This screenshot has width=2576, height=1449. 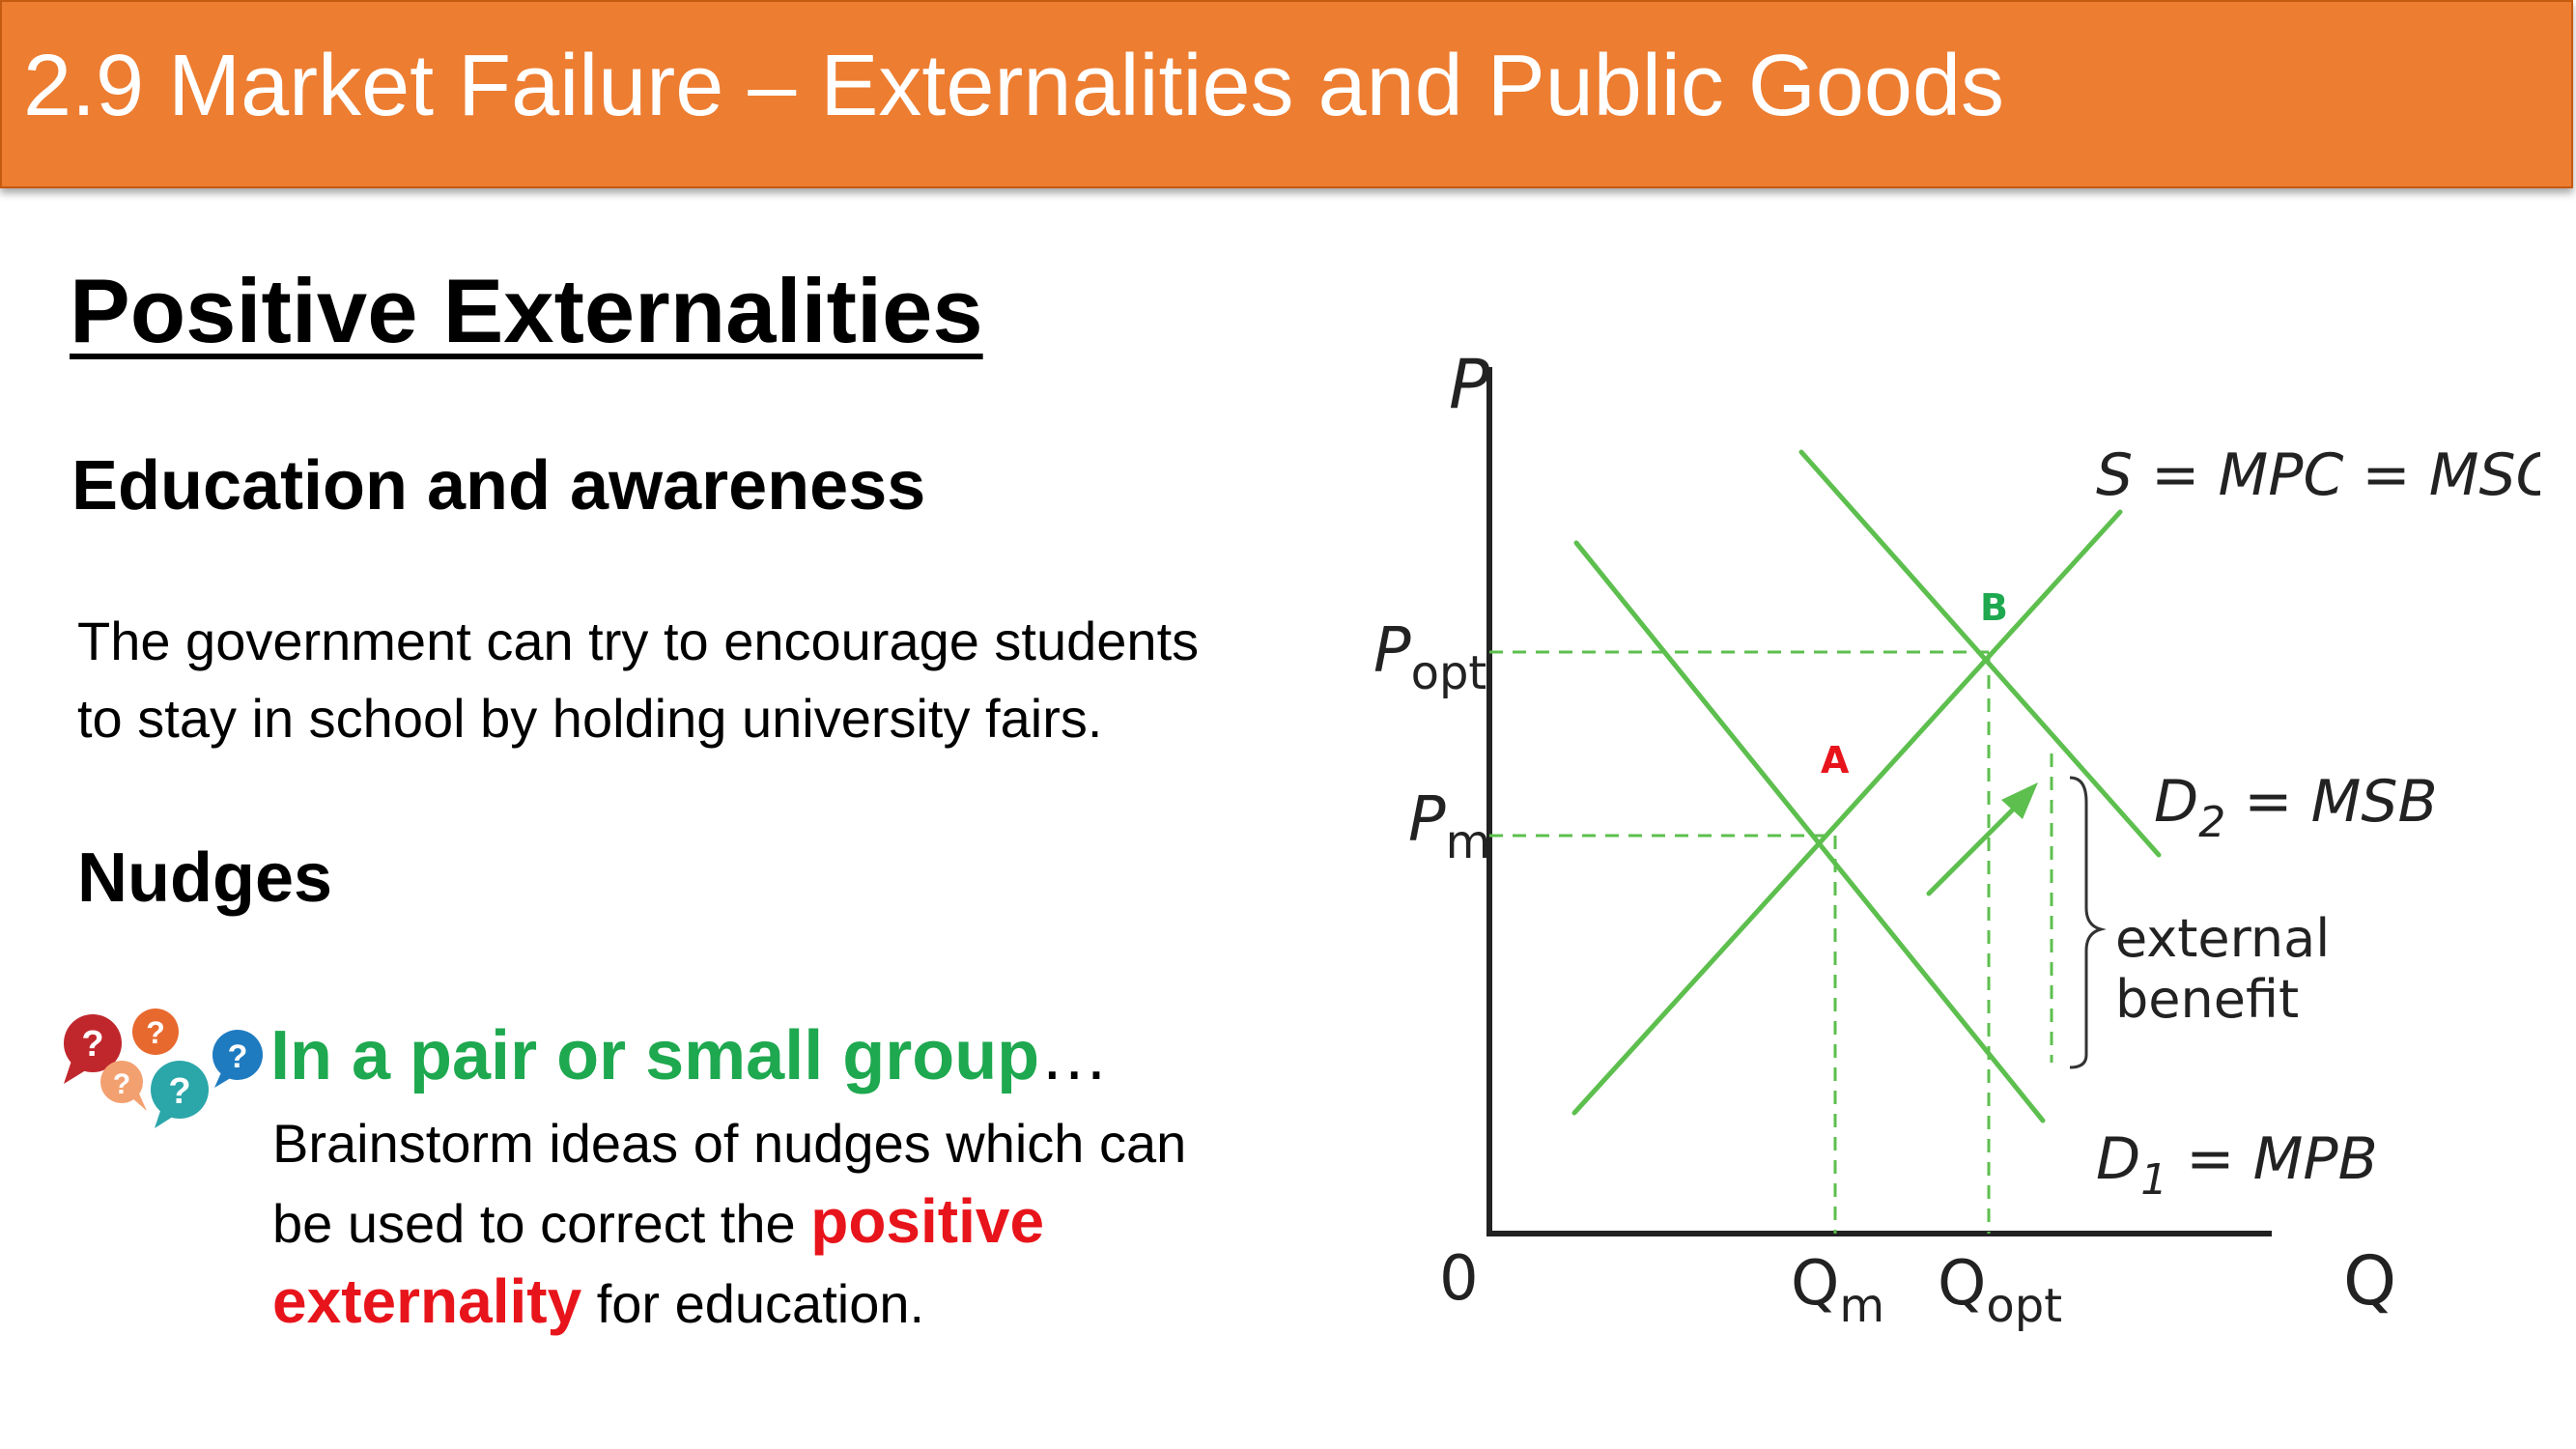 I want to click on question-bubble-orange: ?, so click(x=155, y=1032).